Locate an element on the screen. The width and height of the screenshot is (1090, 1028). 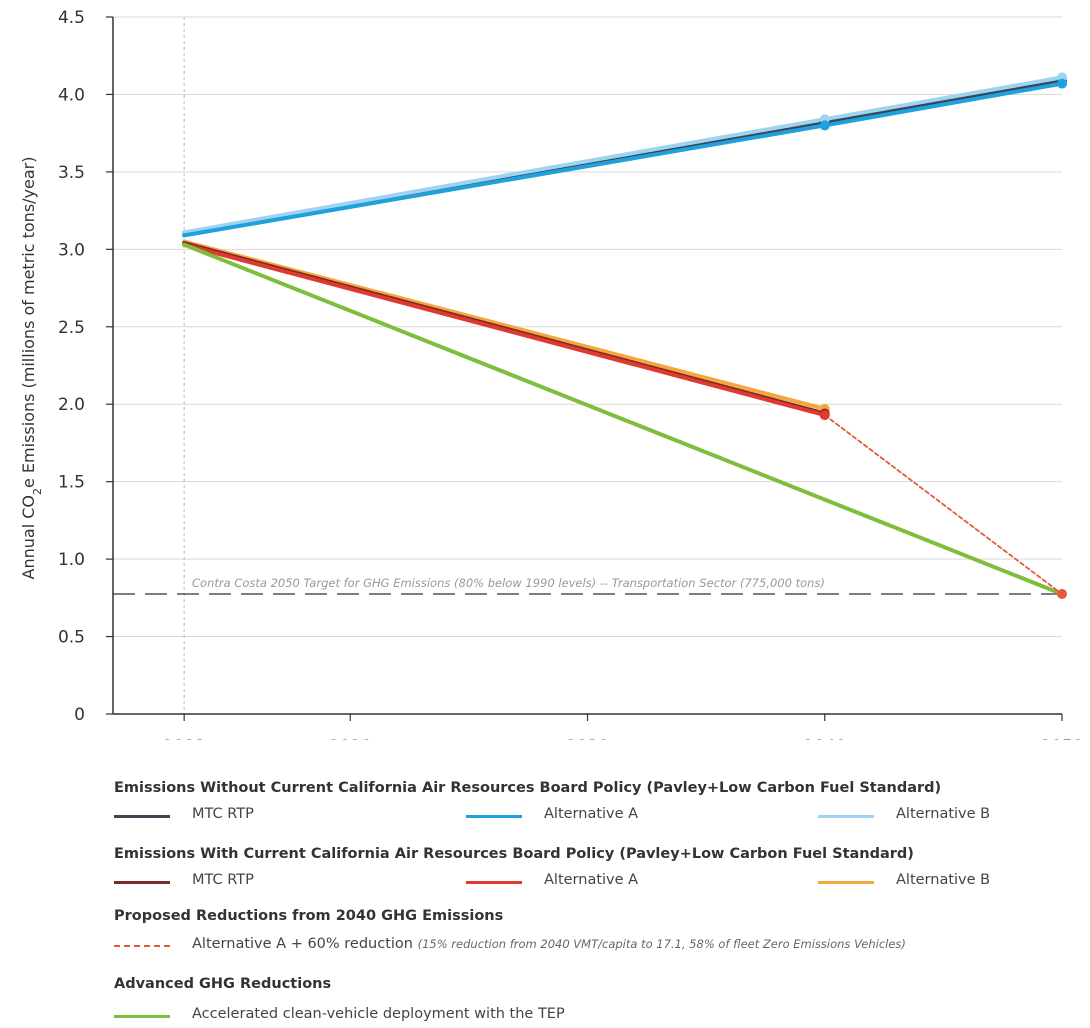
x-tick-label: 2050 is located at coordinates (1061, 738).